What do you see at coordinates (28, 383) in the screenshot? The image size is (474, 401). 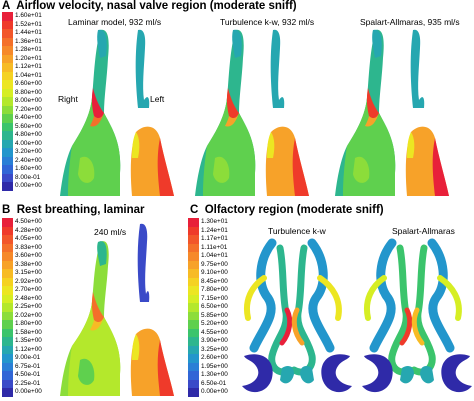 I see `colorbar-tick-label: 2.25e-01` at bounding box center [28, 383].